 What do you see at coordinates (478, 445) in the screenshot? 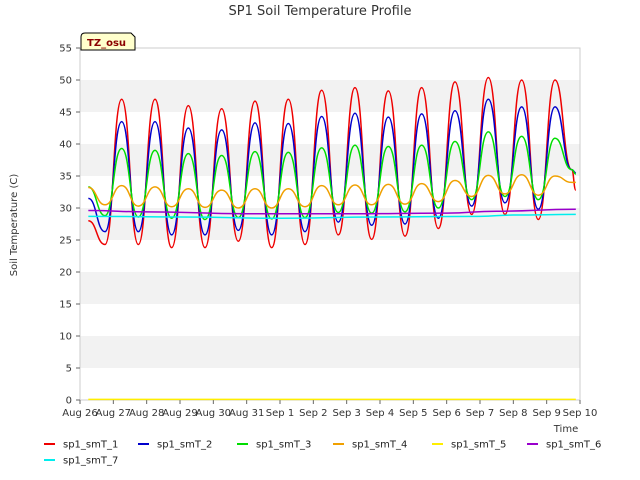
I see `legend-label: sp1_smT_5` at bounding box center [478, 445].